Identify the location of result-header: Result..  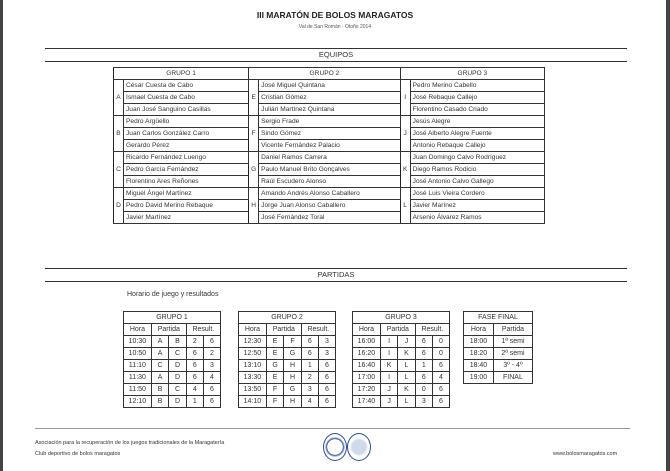
(203, 329).